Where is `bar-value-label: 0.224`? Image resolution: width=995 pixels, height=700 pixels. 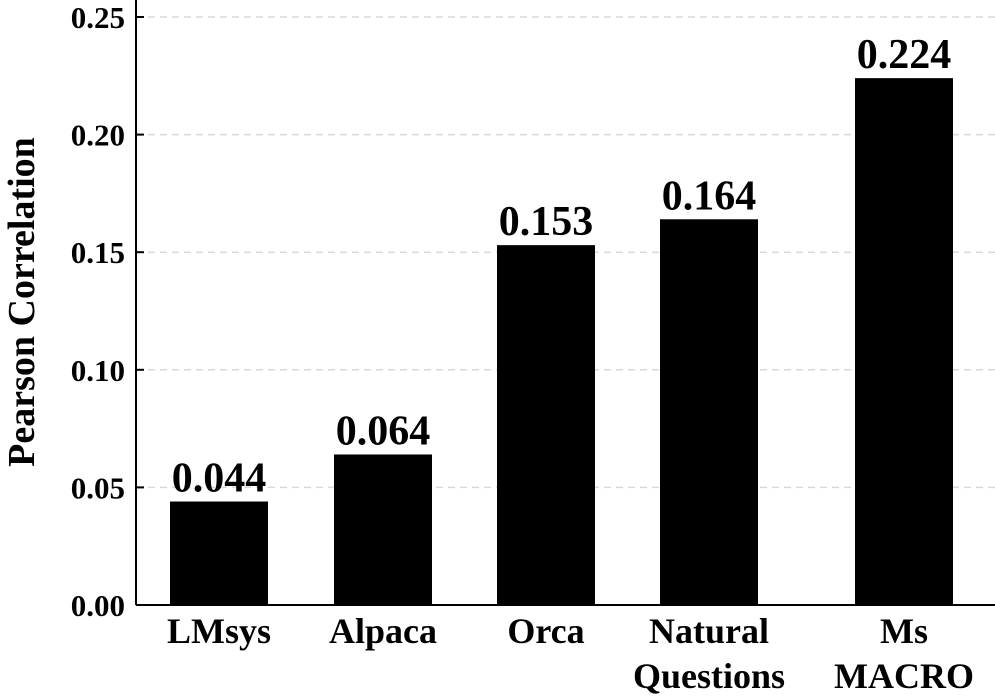
bar-value-label: 0.224 is located at coordinates (904, 55).